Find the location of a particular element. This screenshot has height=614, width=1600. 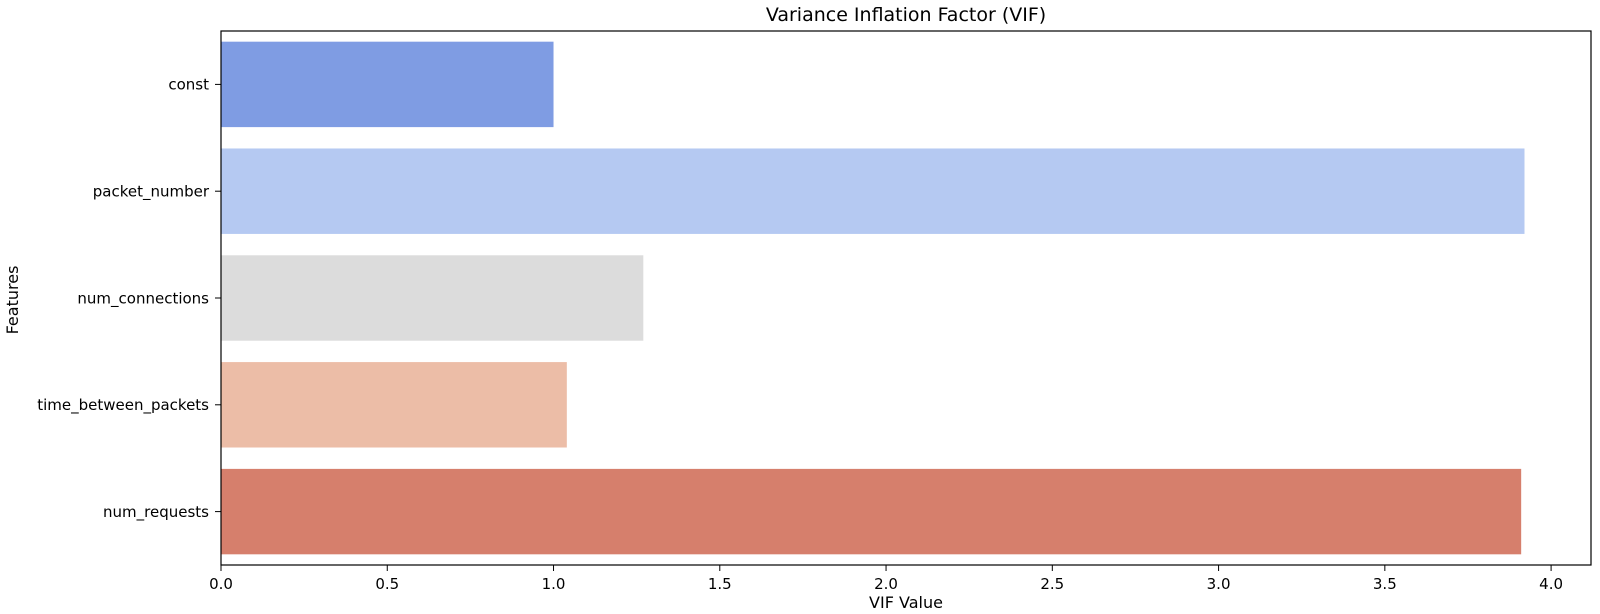

bar-packet-number is located at coordinates (873, 191).